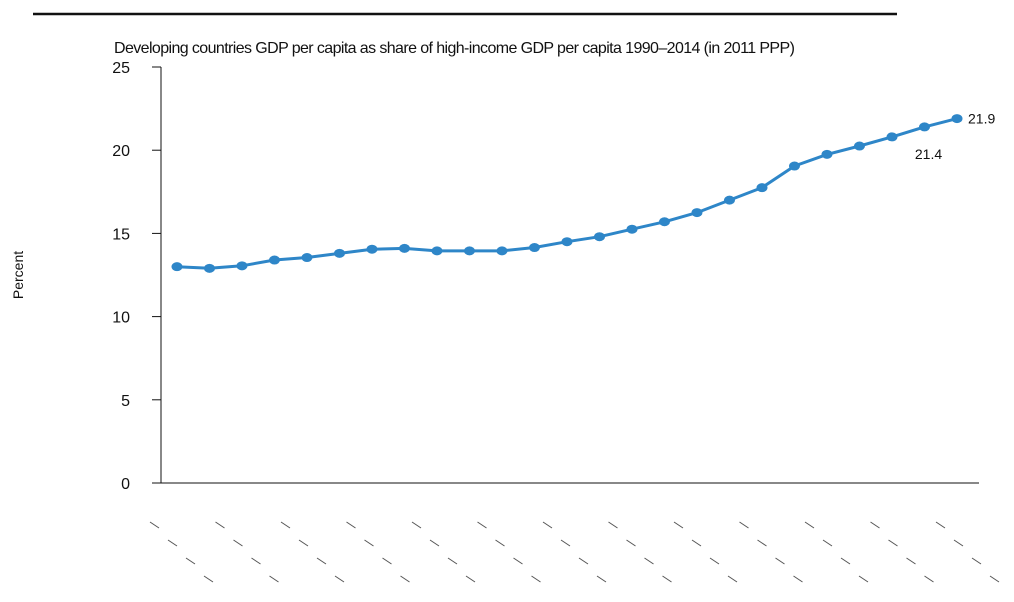  Describe the element at coordinates (729, 200) in the screenshot. I see `data-point-2007` at that location.